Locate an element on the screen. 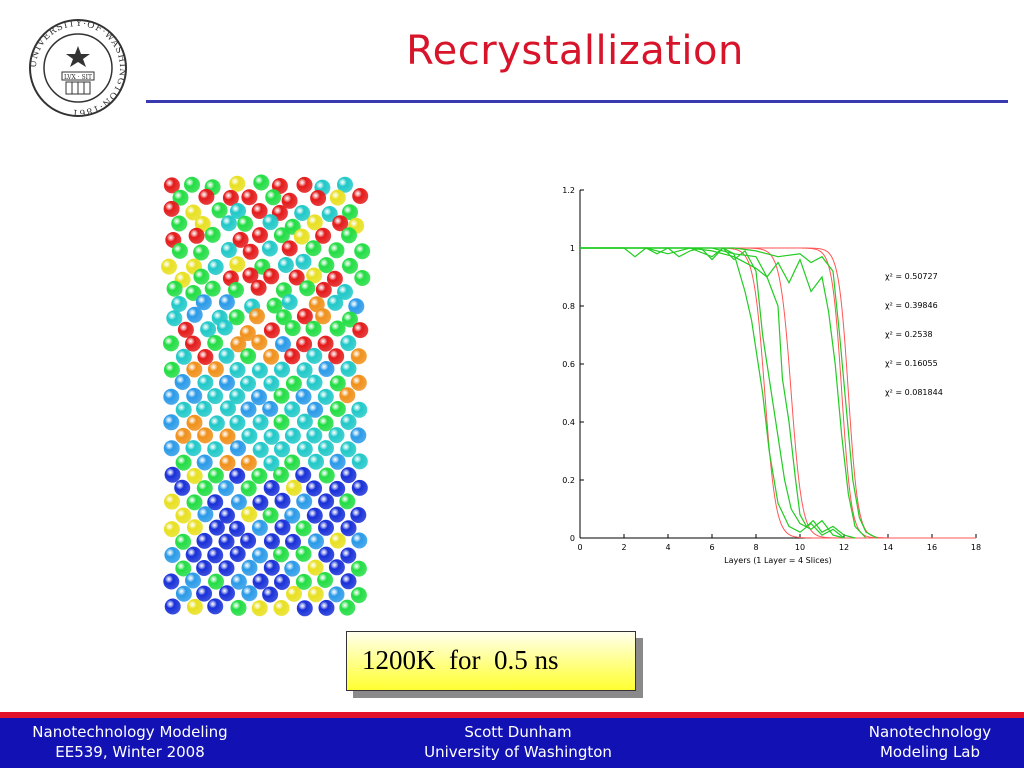 The width and height of the screenshot is (1024, 768). y-tick-label: 0.4 is located at coordinates (568, 422).